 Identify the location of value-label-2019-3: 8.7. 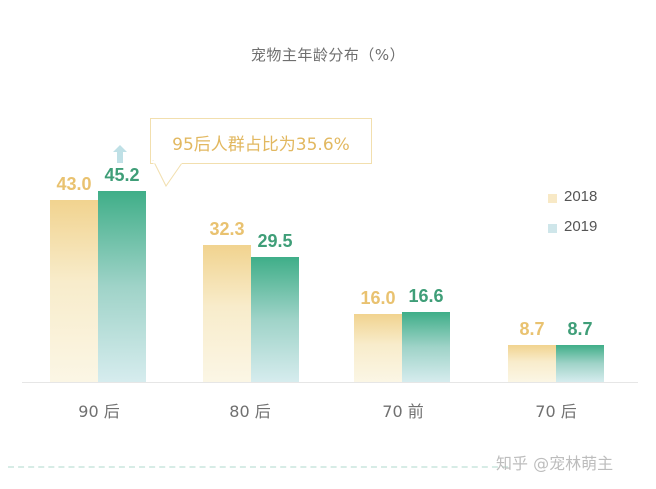
(580, 329).